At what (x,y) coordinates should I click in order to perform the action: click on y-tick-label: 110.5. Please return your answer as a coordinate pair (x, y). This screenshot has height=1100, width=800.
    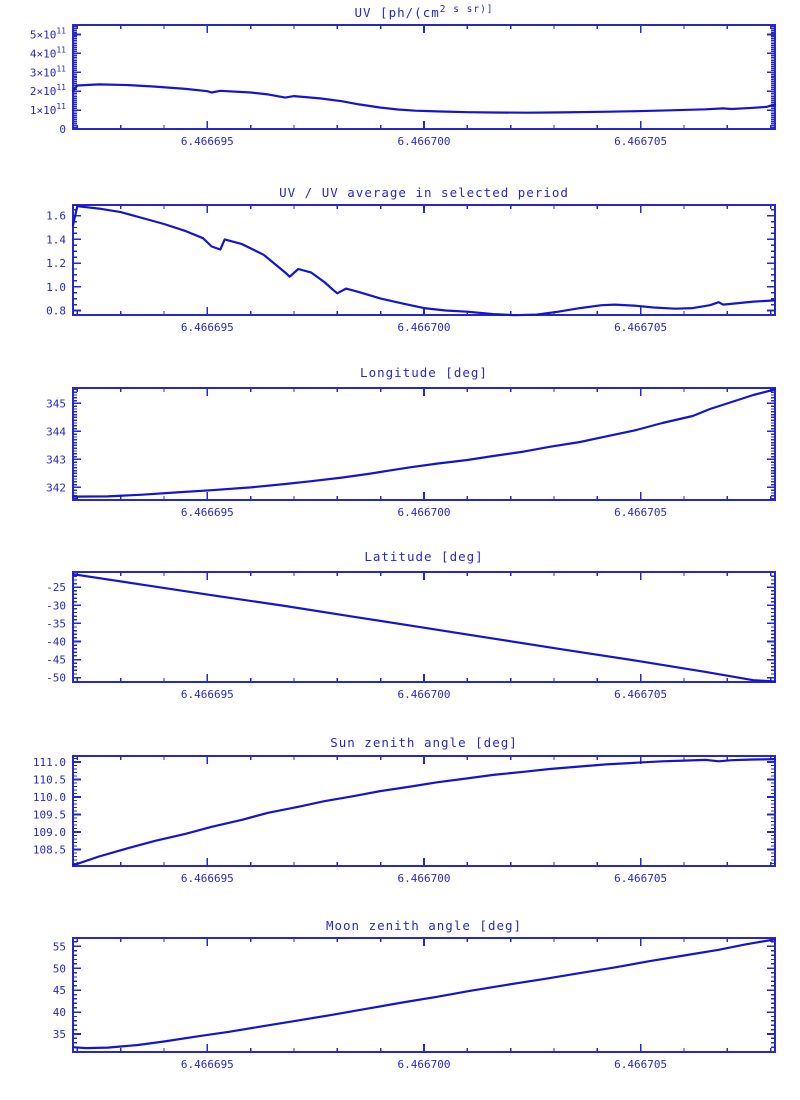
    Looking at the image, I should click on (49, 779).